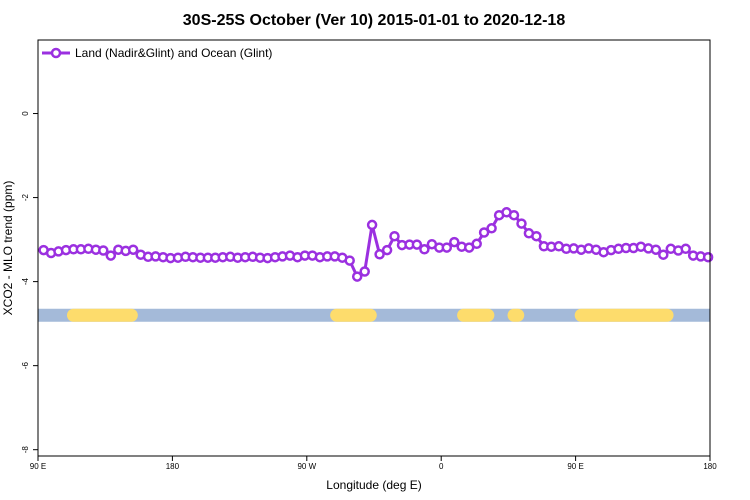 This screenshot has width=750, height=500. Describe the element at coordinates (25, 197) in the screenshot. I see `y-tick-label: -2` at that location.